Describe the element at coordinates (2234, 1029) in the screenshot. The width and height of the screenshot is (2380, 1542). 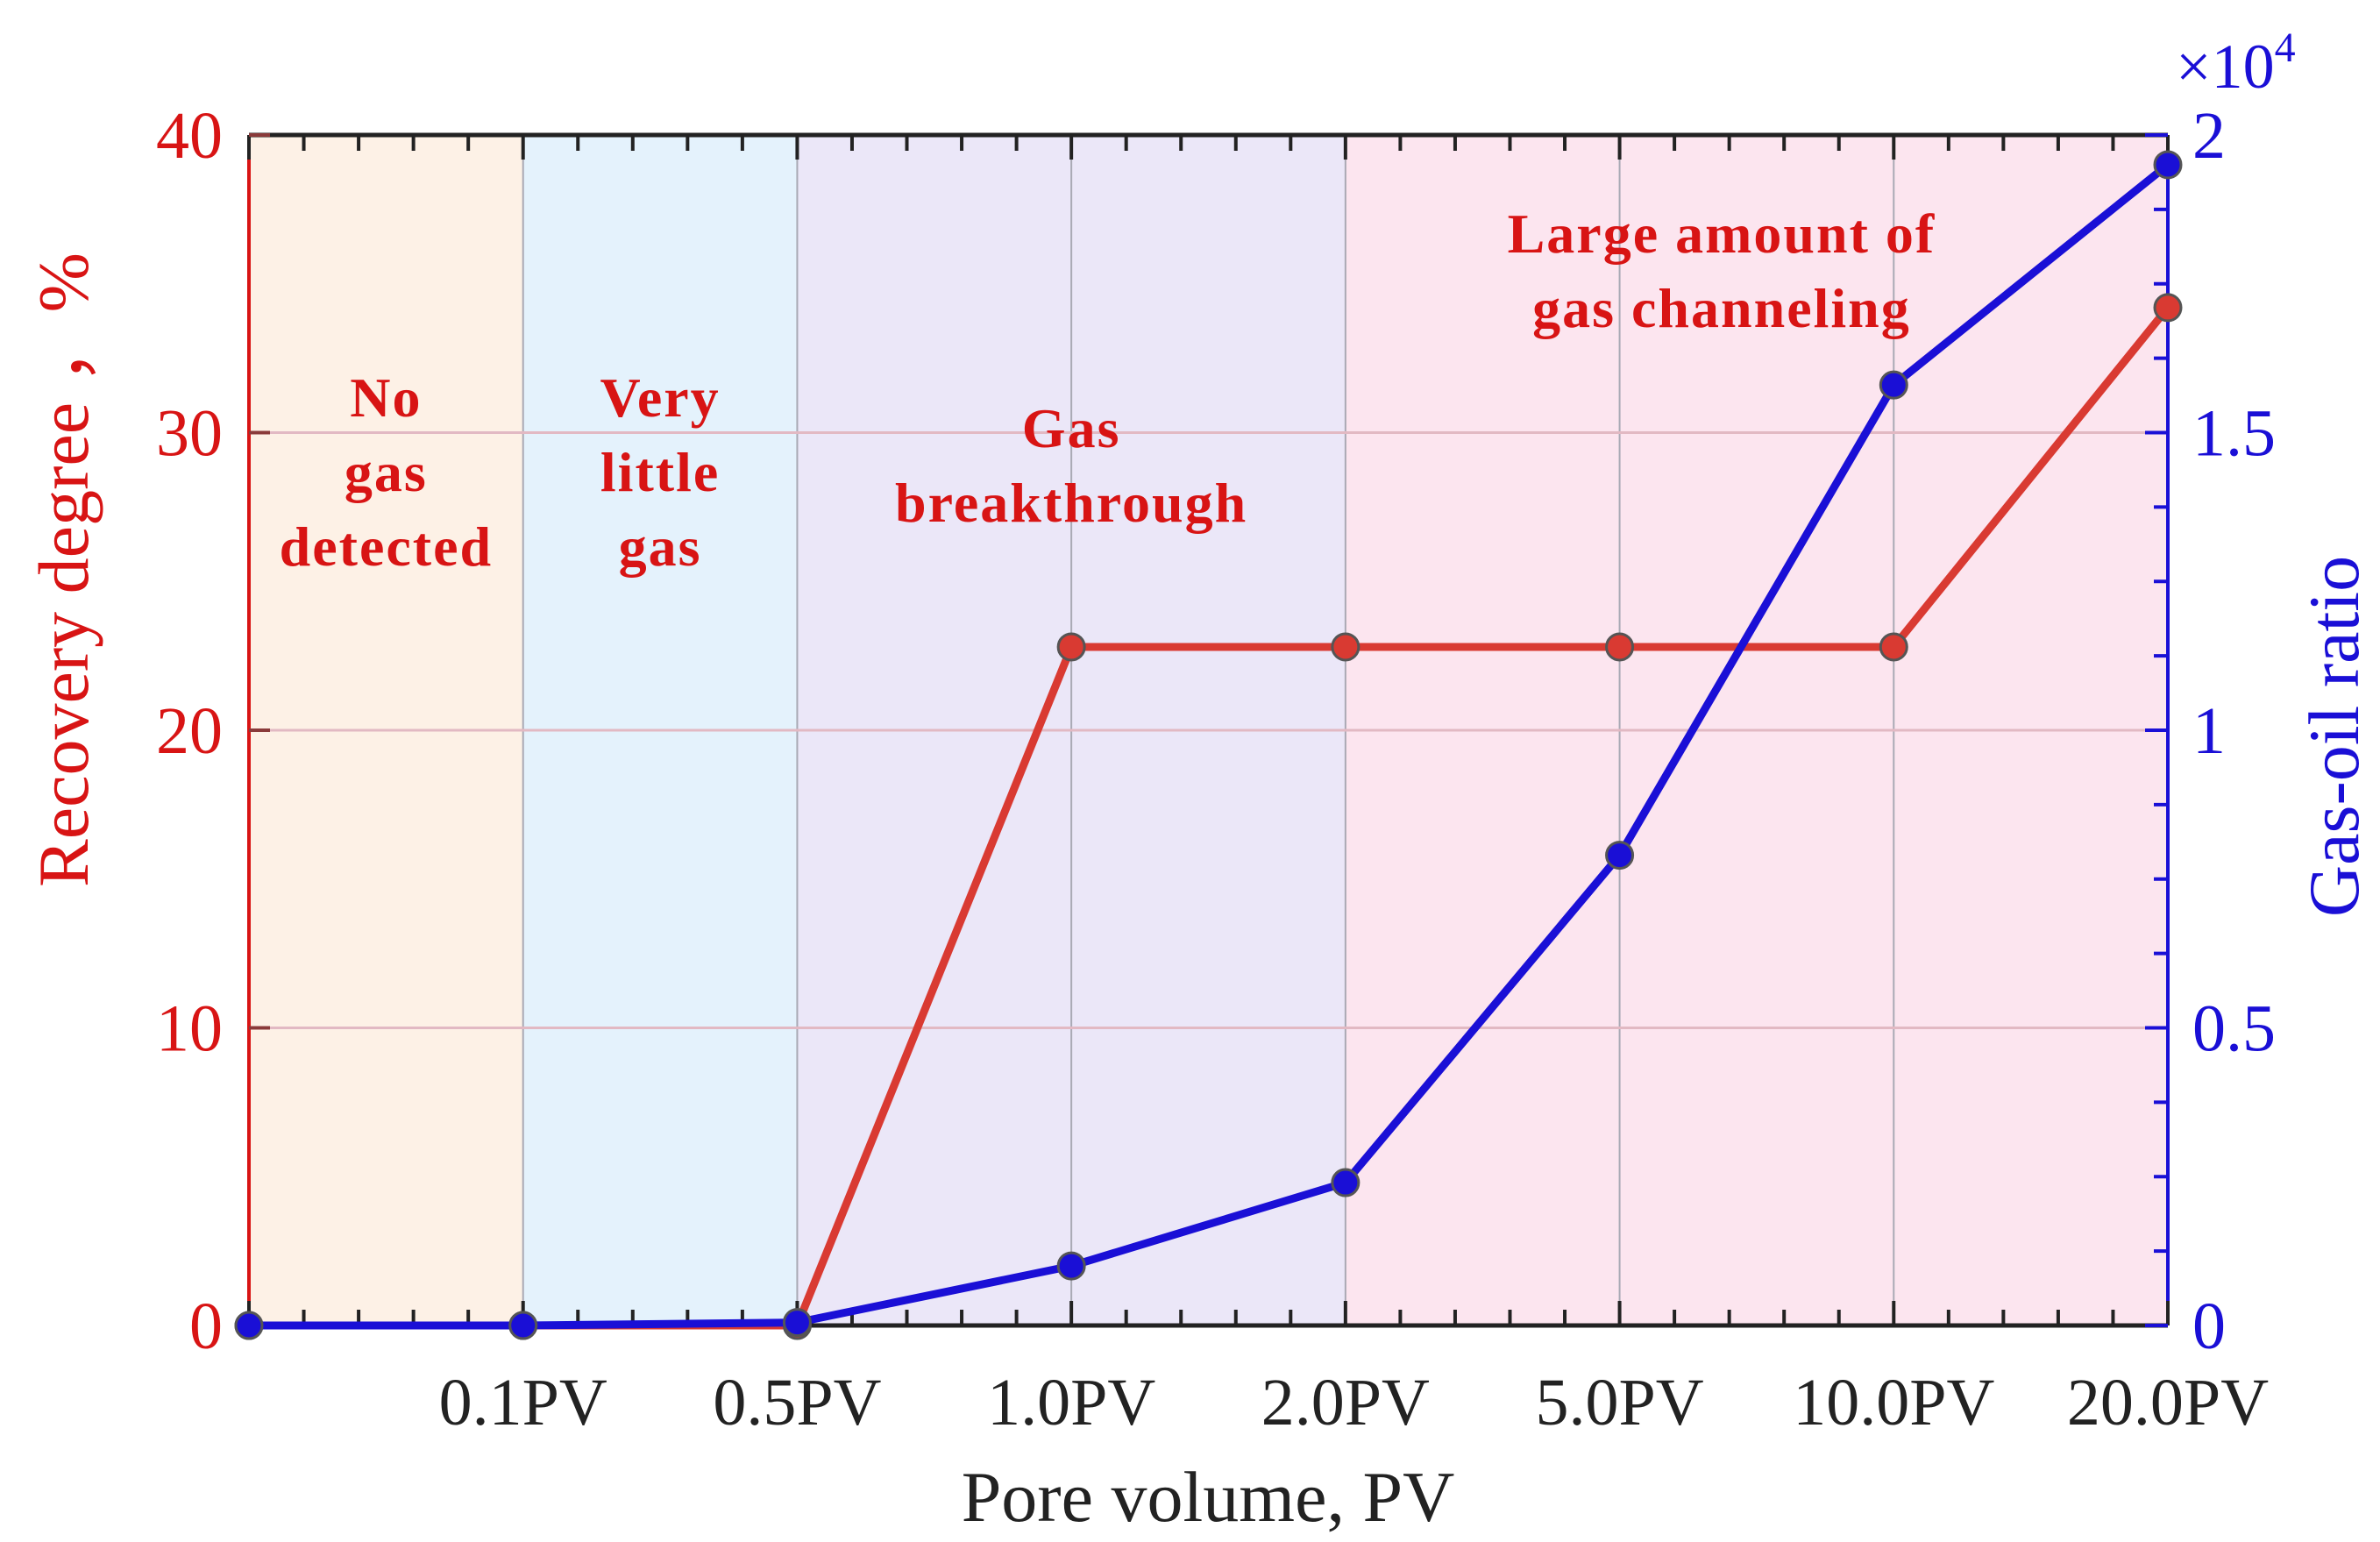
I see `y-tick-label-right: 0.5` at that location.